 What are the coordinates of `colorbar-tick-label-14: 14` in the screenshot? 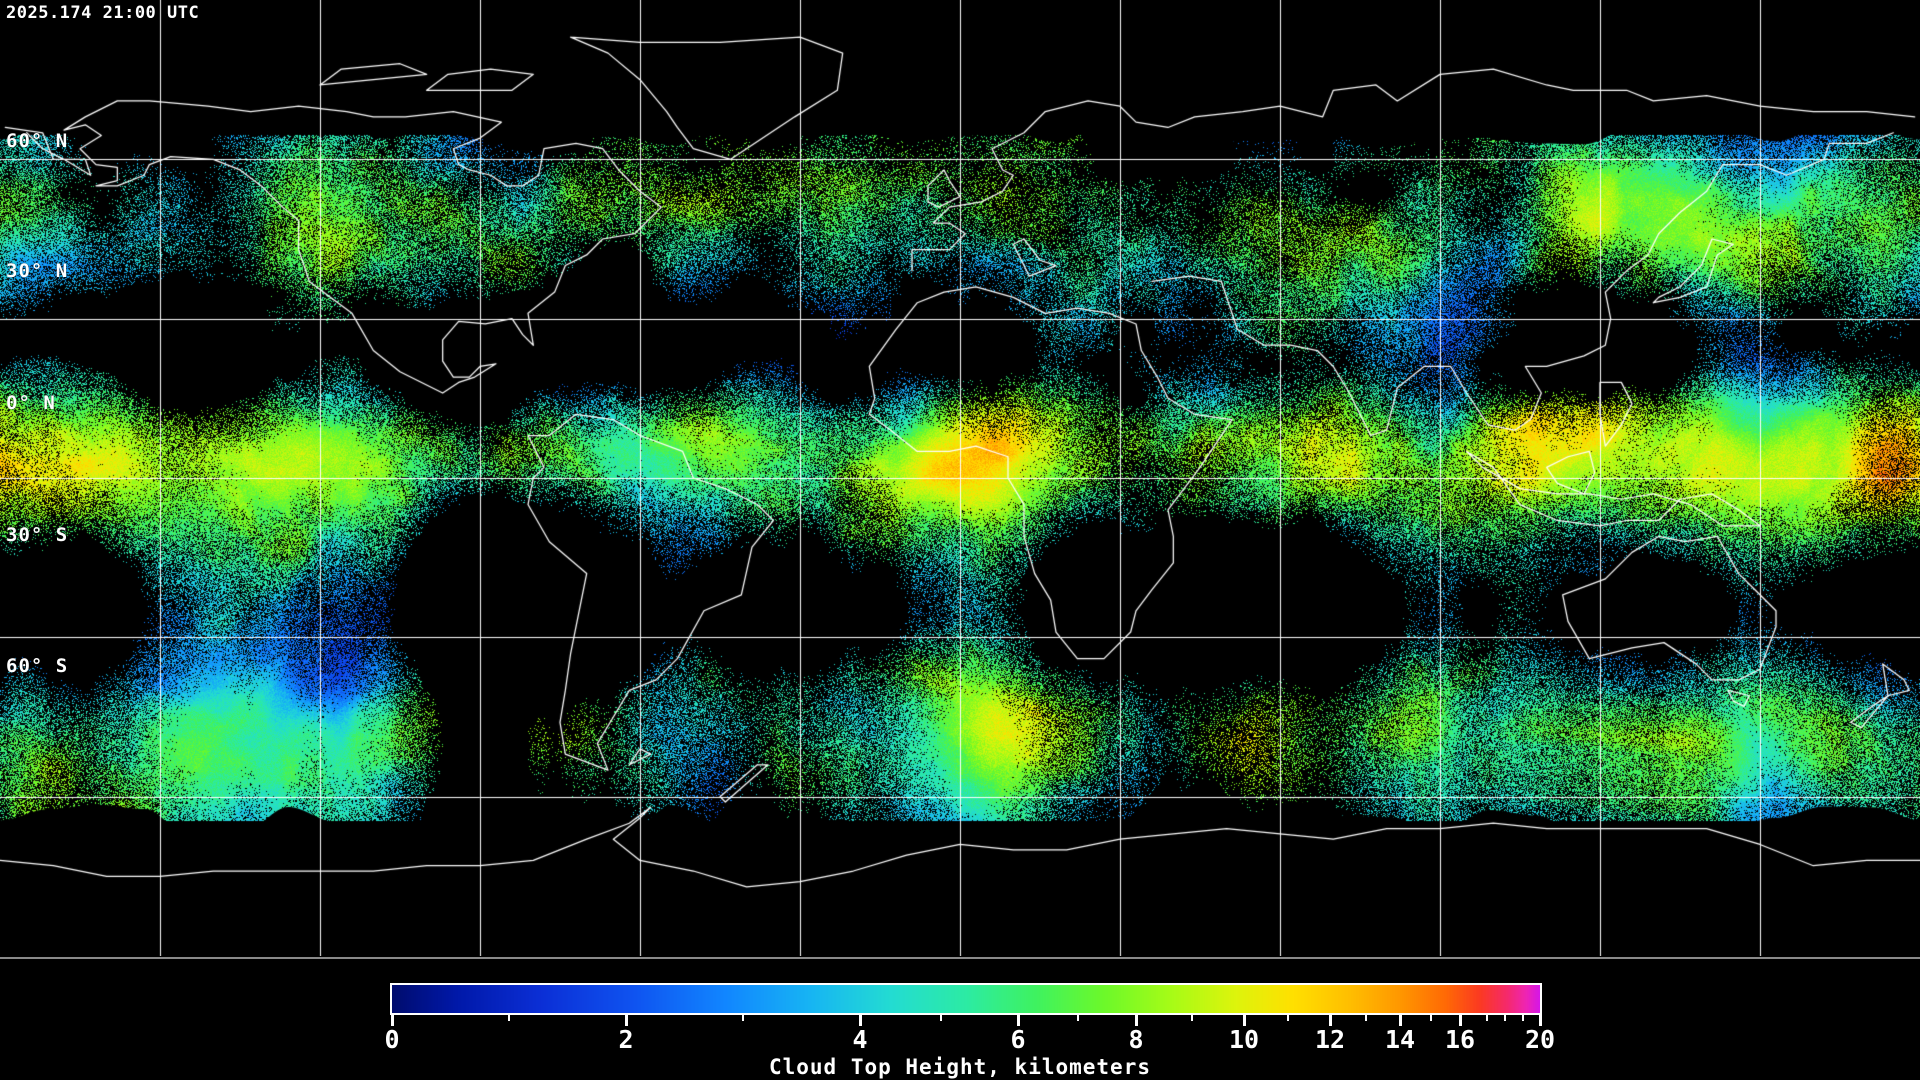 It's located at (1400, 1039).